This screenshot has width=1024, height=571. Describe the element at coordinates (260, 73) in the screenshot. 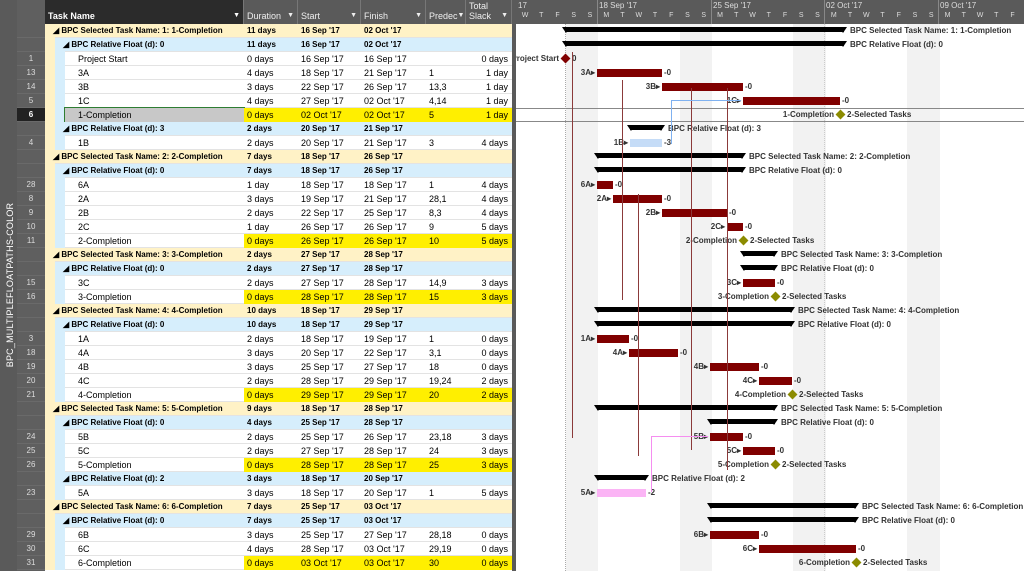

I see `cell-dur: 4 days` at that location.